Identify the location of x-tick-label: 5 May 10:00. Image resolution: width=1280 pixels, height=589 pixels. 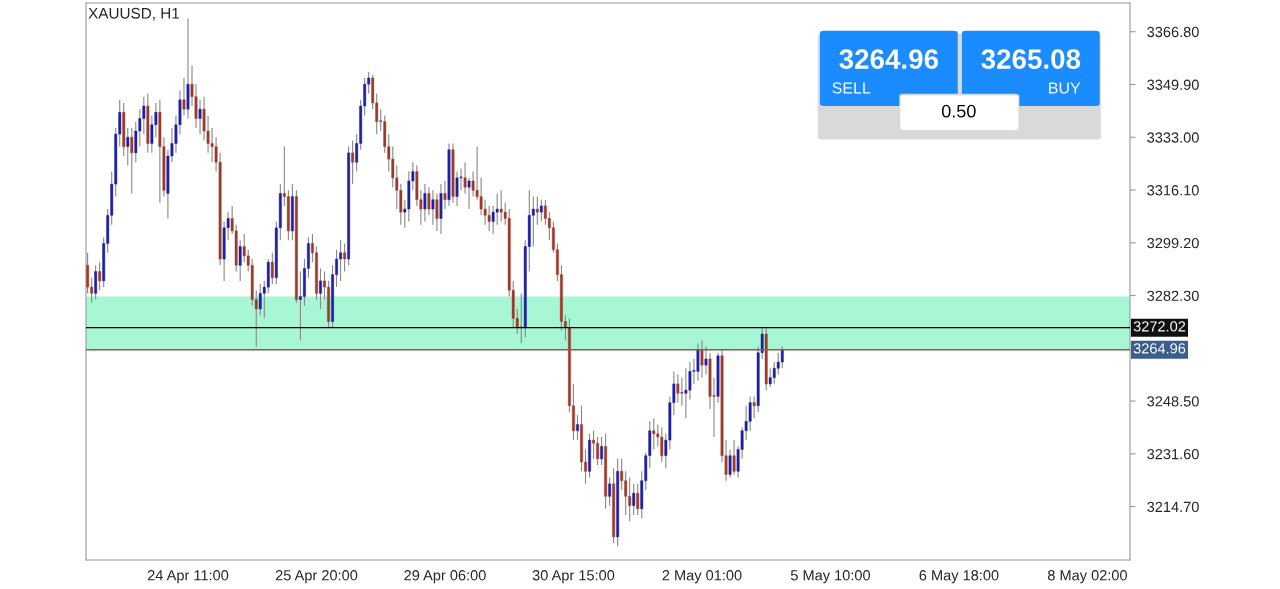
(830, 577).